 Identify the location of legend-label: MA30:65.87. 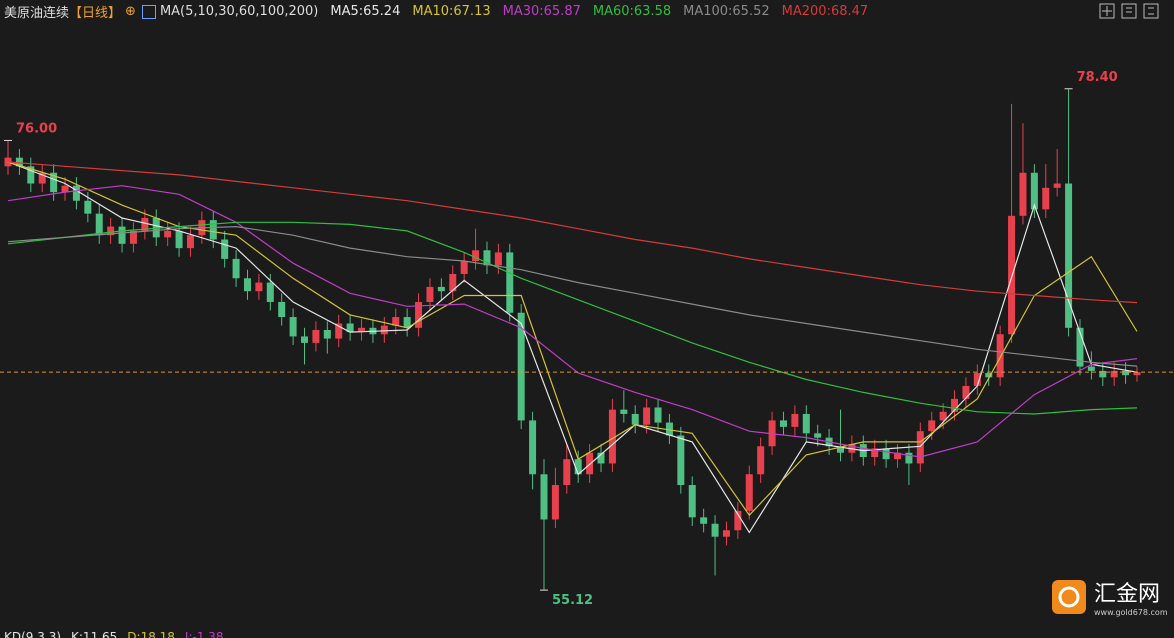
(541, 11).